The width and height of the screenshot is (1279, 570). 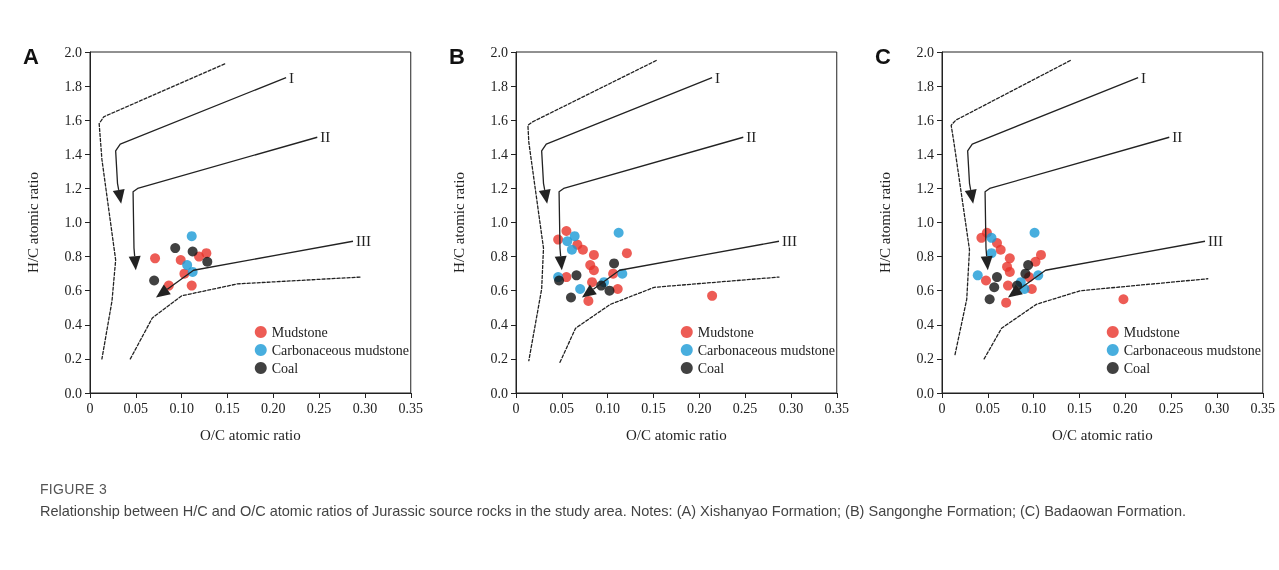 What do you see at coordinates (457, 56) in the screenshot?
I see `chart-title: B` at bounding box center [457, 56].